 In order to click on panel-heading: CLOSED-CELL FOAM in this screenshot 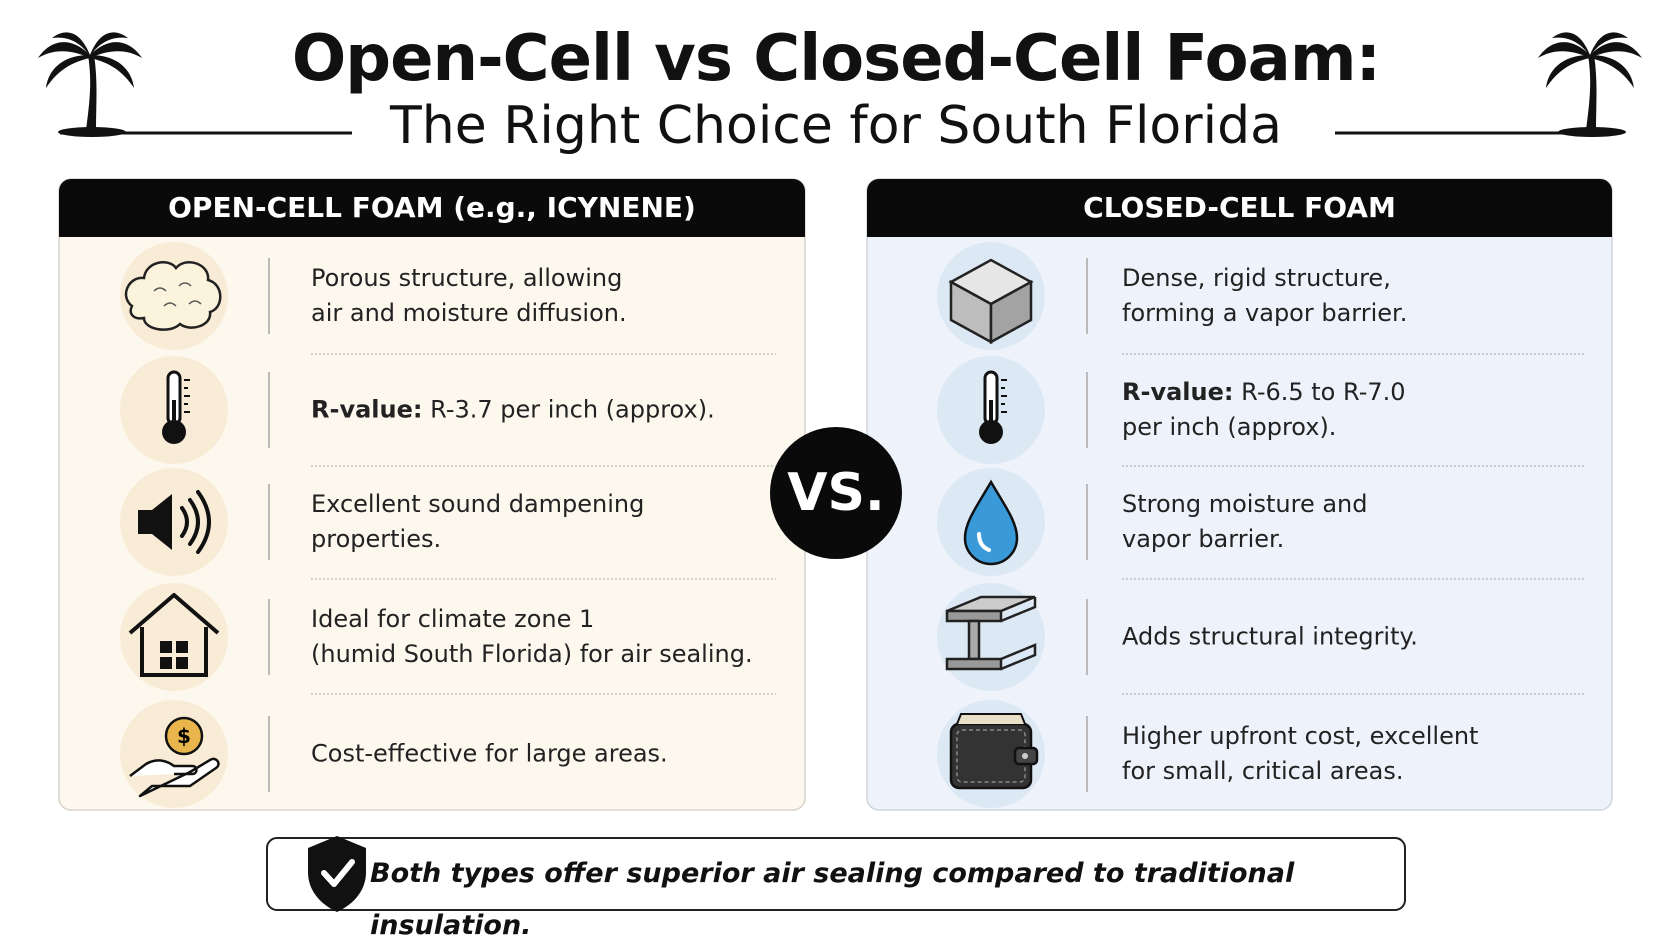, I will do `click(1239, 207)`.